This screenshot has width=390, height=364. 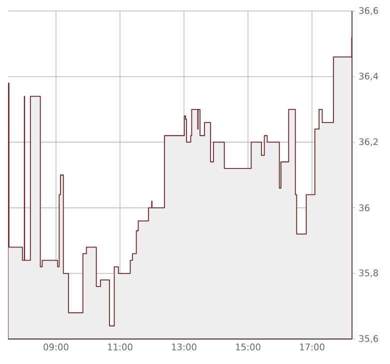 What do you see at coordinates (312, 347) in the screenshot?
I see `x-tick-label: 17:00` at bounding box center [312, 347].